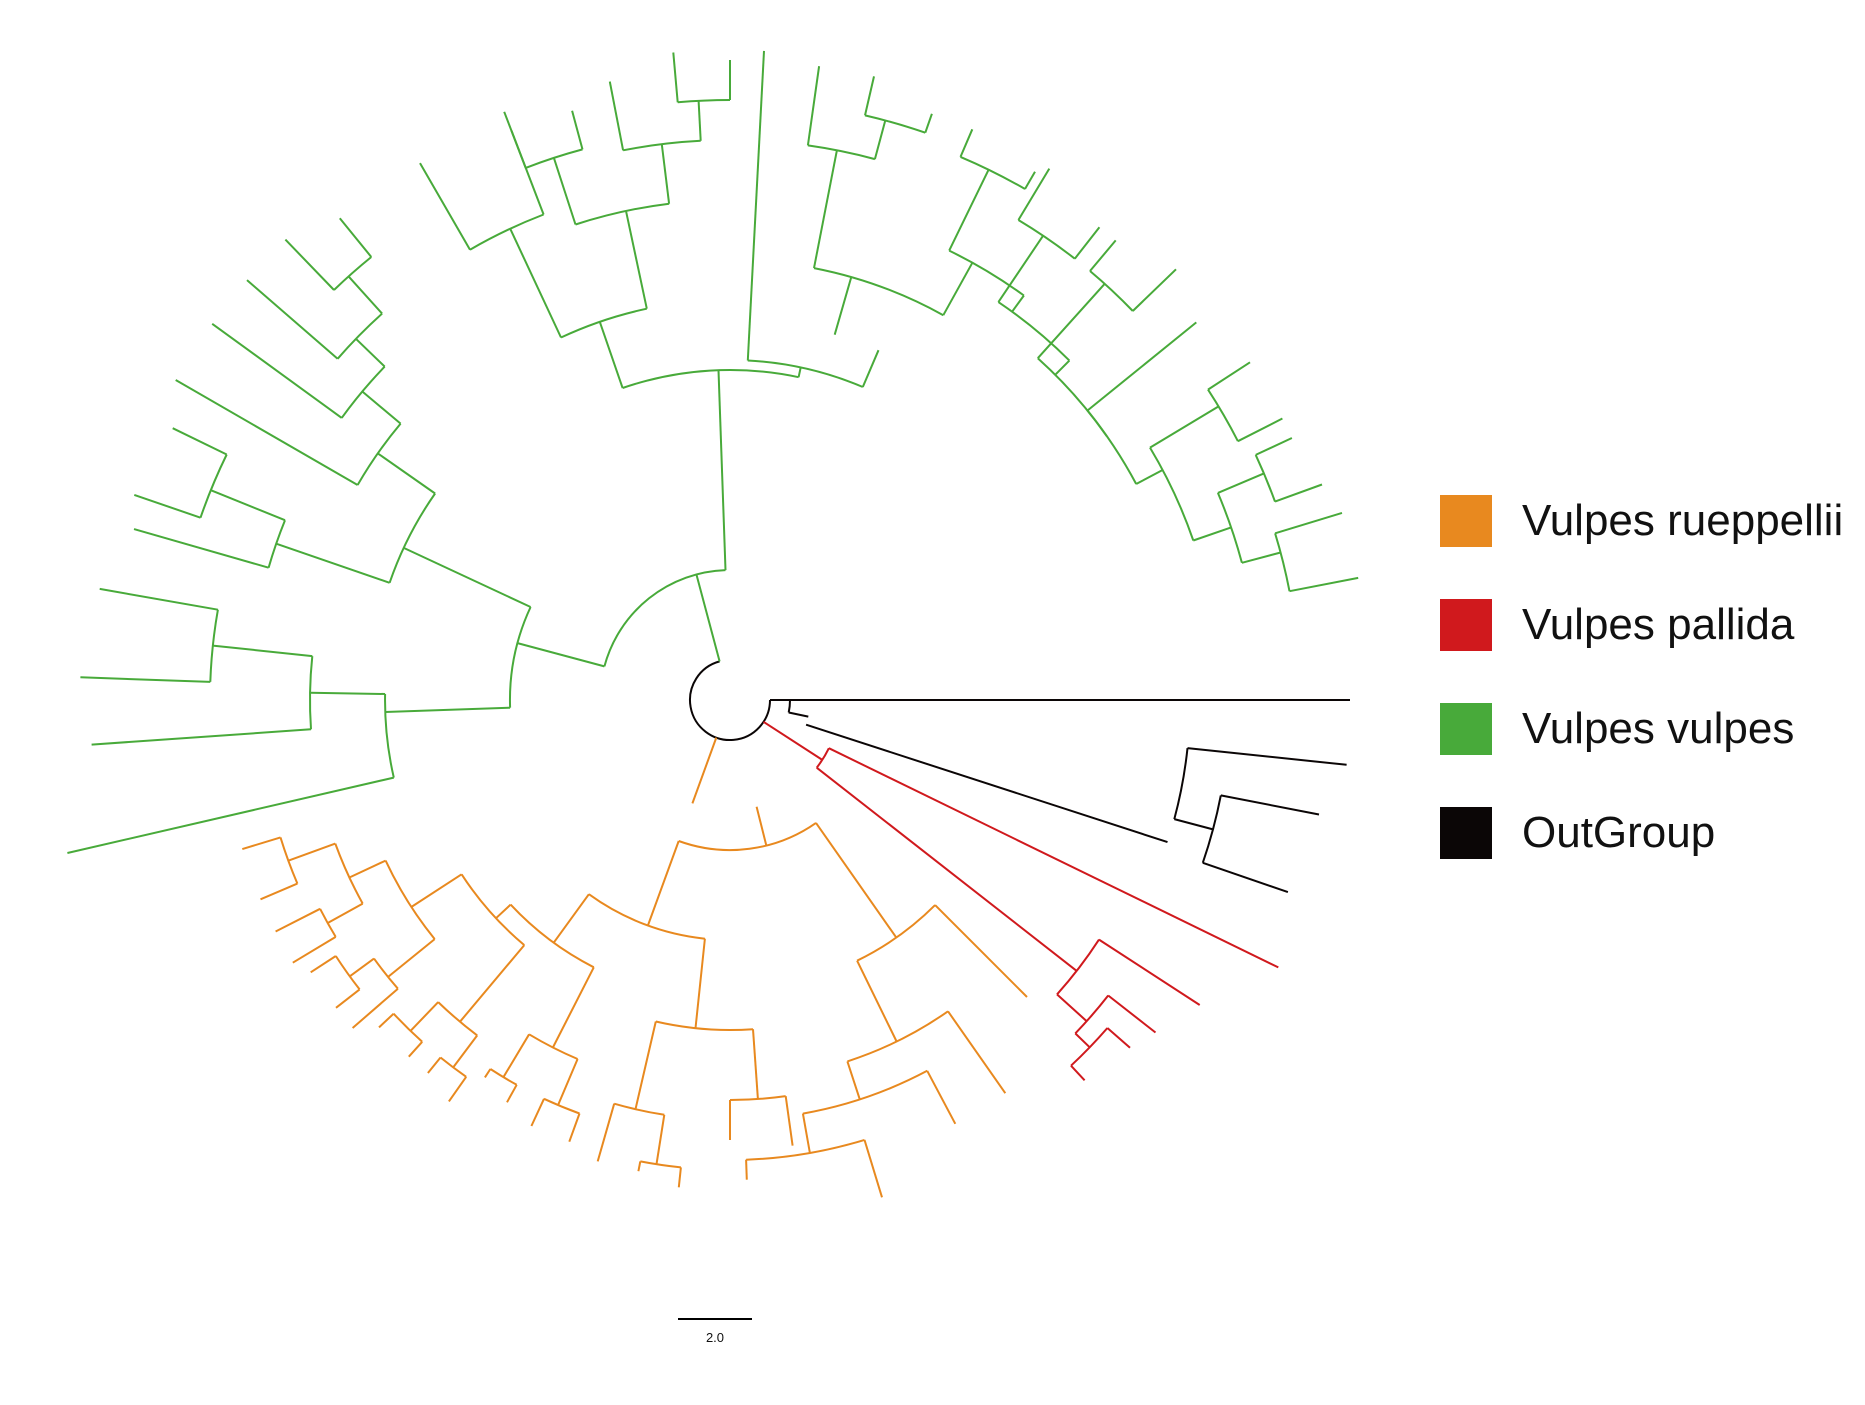 Image resolution: width=1865 pixels, height=1405 pixels. What do you see at coordinates (1619, 832) in the screenshot?
I see `legend-label-outgroup: OutGroup` at bounding box center [1619, 832].